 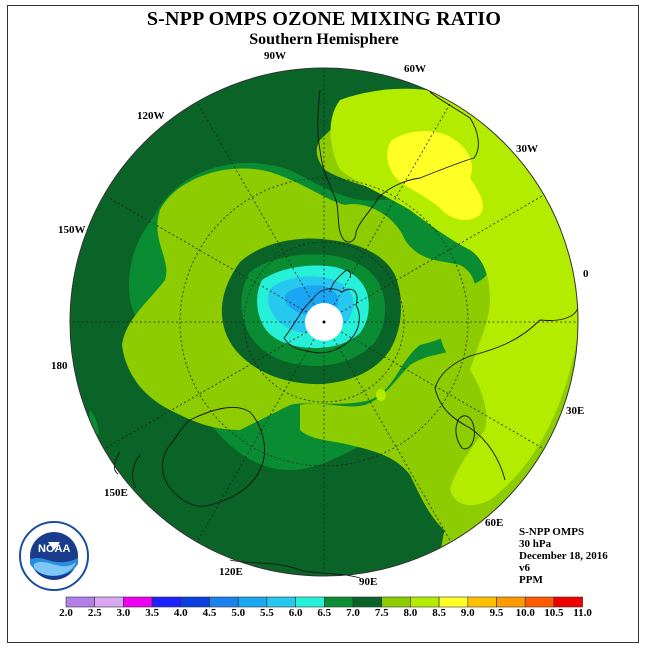 What do you see at coordinates (231, 572) in the screenshot?
I see `lon-label-120e: 120E` at bounding box center [231, 572].